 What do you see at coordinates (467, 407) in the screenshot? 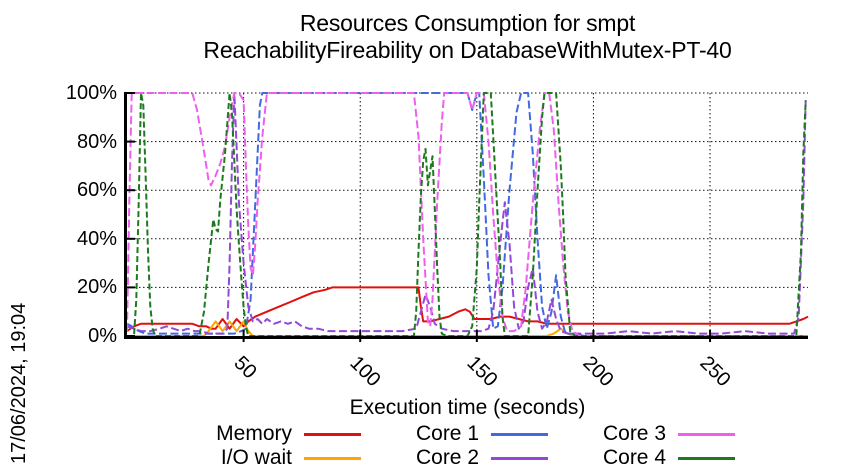
I see `x-axis-label: Execution time (seconds)` at bounding box center [467, 407].